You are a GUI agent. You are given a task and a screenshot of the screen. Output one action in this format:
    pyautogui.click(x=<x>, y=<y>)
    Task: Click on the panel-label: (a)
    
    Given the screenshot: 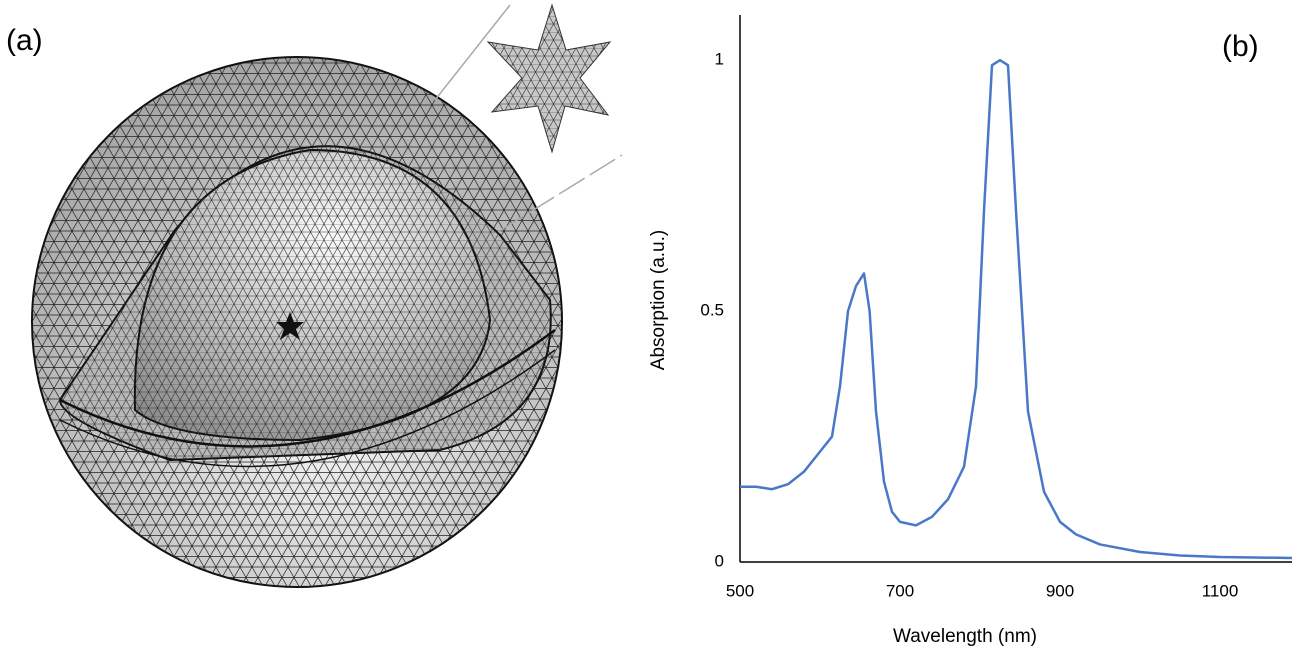 What is the action you would take?
    pyautogui.click(x=24, y=40)
    